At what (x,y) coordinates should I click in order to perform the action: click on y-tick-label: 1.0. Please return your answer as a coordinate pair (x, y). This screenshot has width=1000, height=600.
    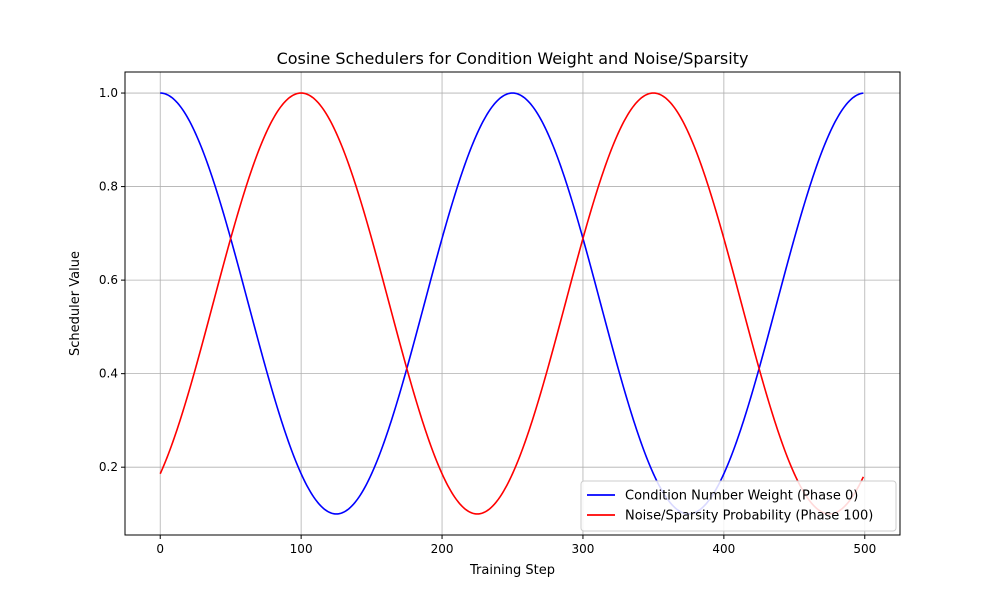
    Looking at the image, I should click on (108, 93).